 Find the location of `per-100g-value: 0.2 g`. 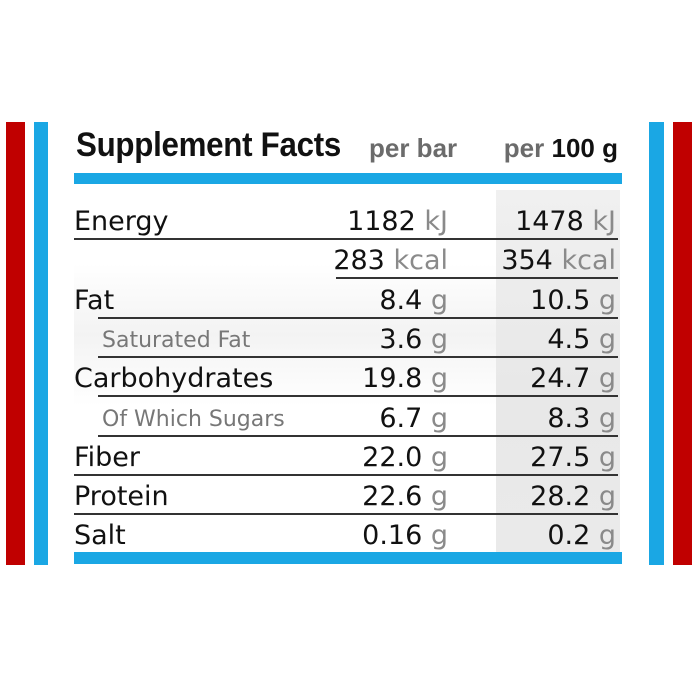

per-100g-value: 0.2 g is located at coordinates (581, 535).